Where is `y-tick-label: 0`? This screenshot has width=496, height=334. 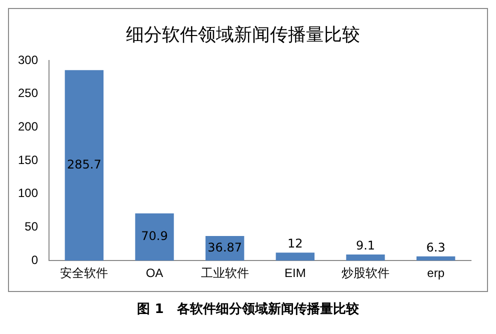
y-tick-label: 0 is located at coordinates (34, 259).